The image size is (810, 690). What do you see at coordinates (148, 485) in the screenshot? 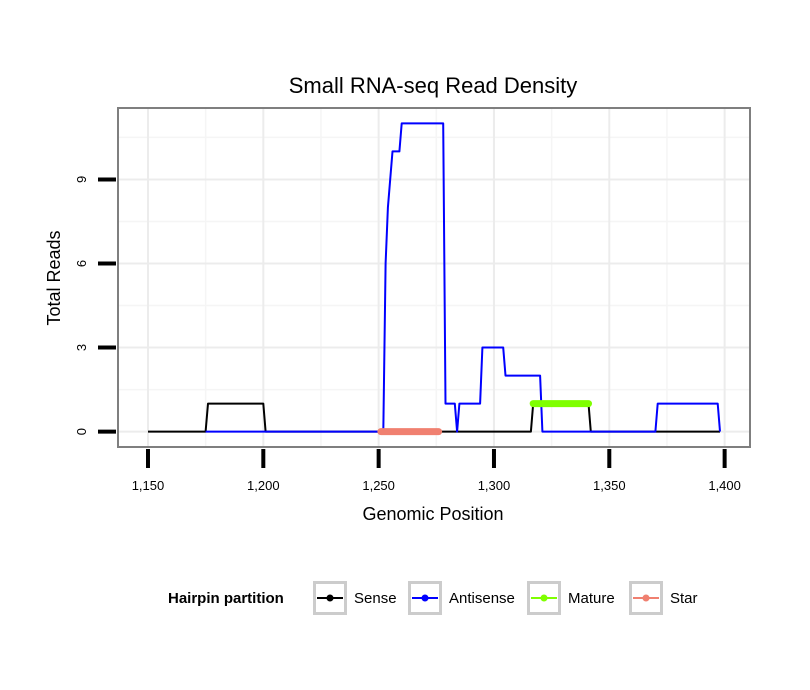
I see `x-tick-label: 1,150` at bounding box center [148, 485].